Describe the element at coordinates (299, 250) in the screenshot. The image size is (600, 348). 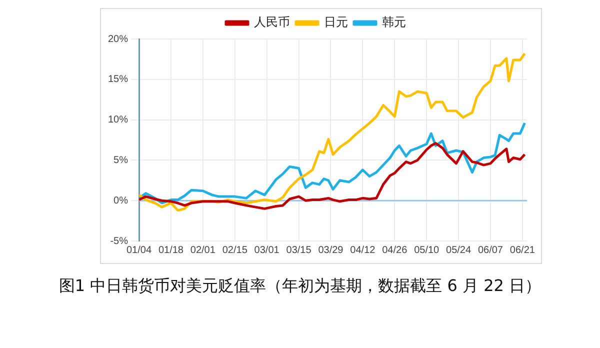
I see `x-tick-label: 03/15` at that location.